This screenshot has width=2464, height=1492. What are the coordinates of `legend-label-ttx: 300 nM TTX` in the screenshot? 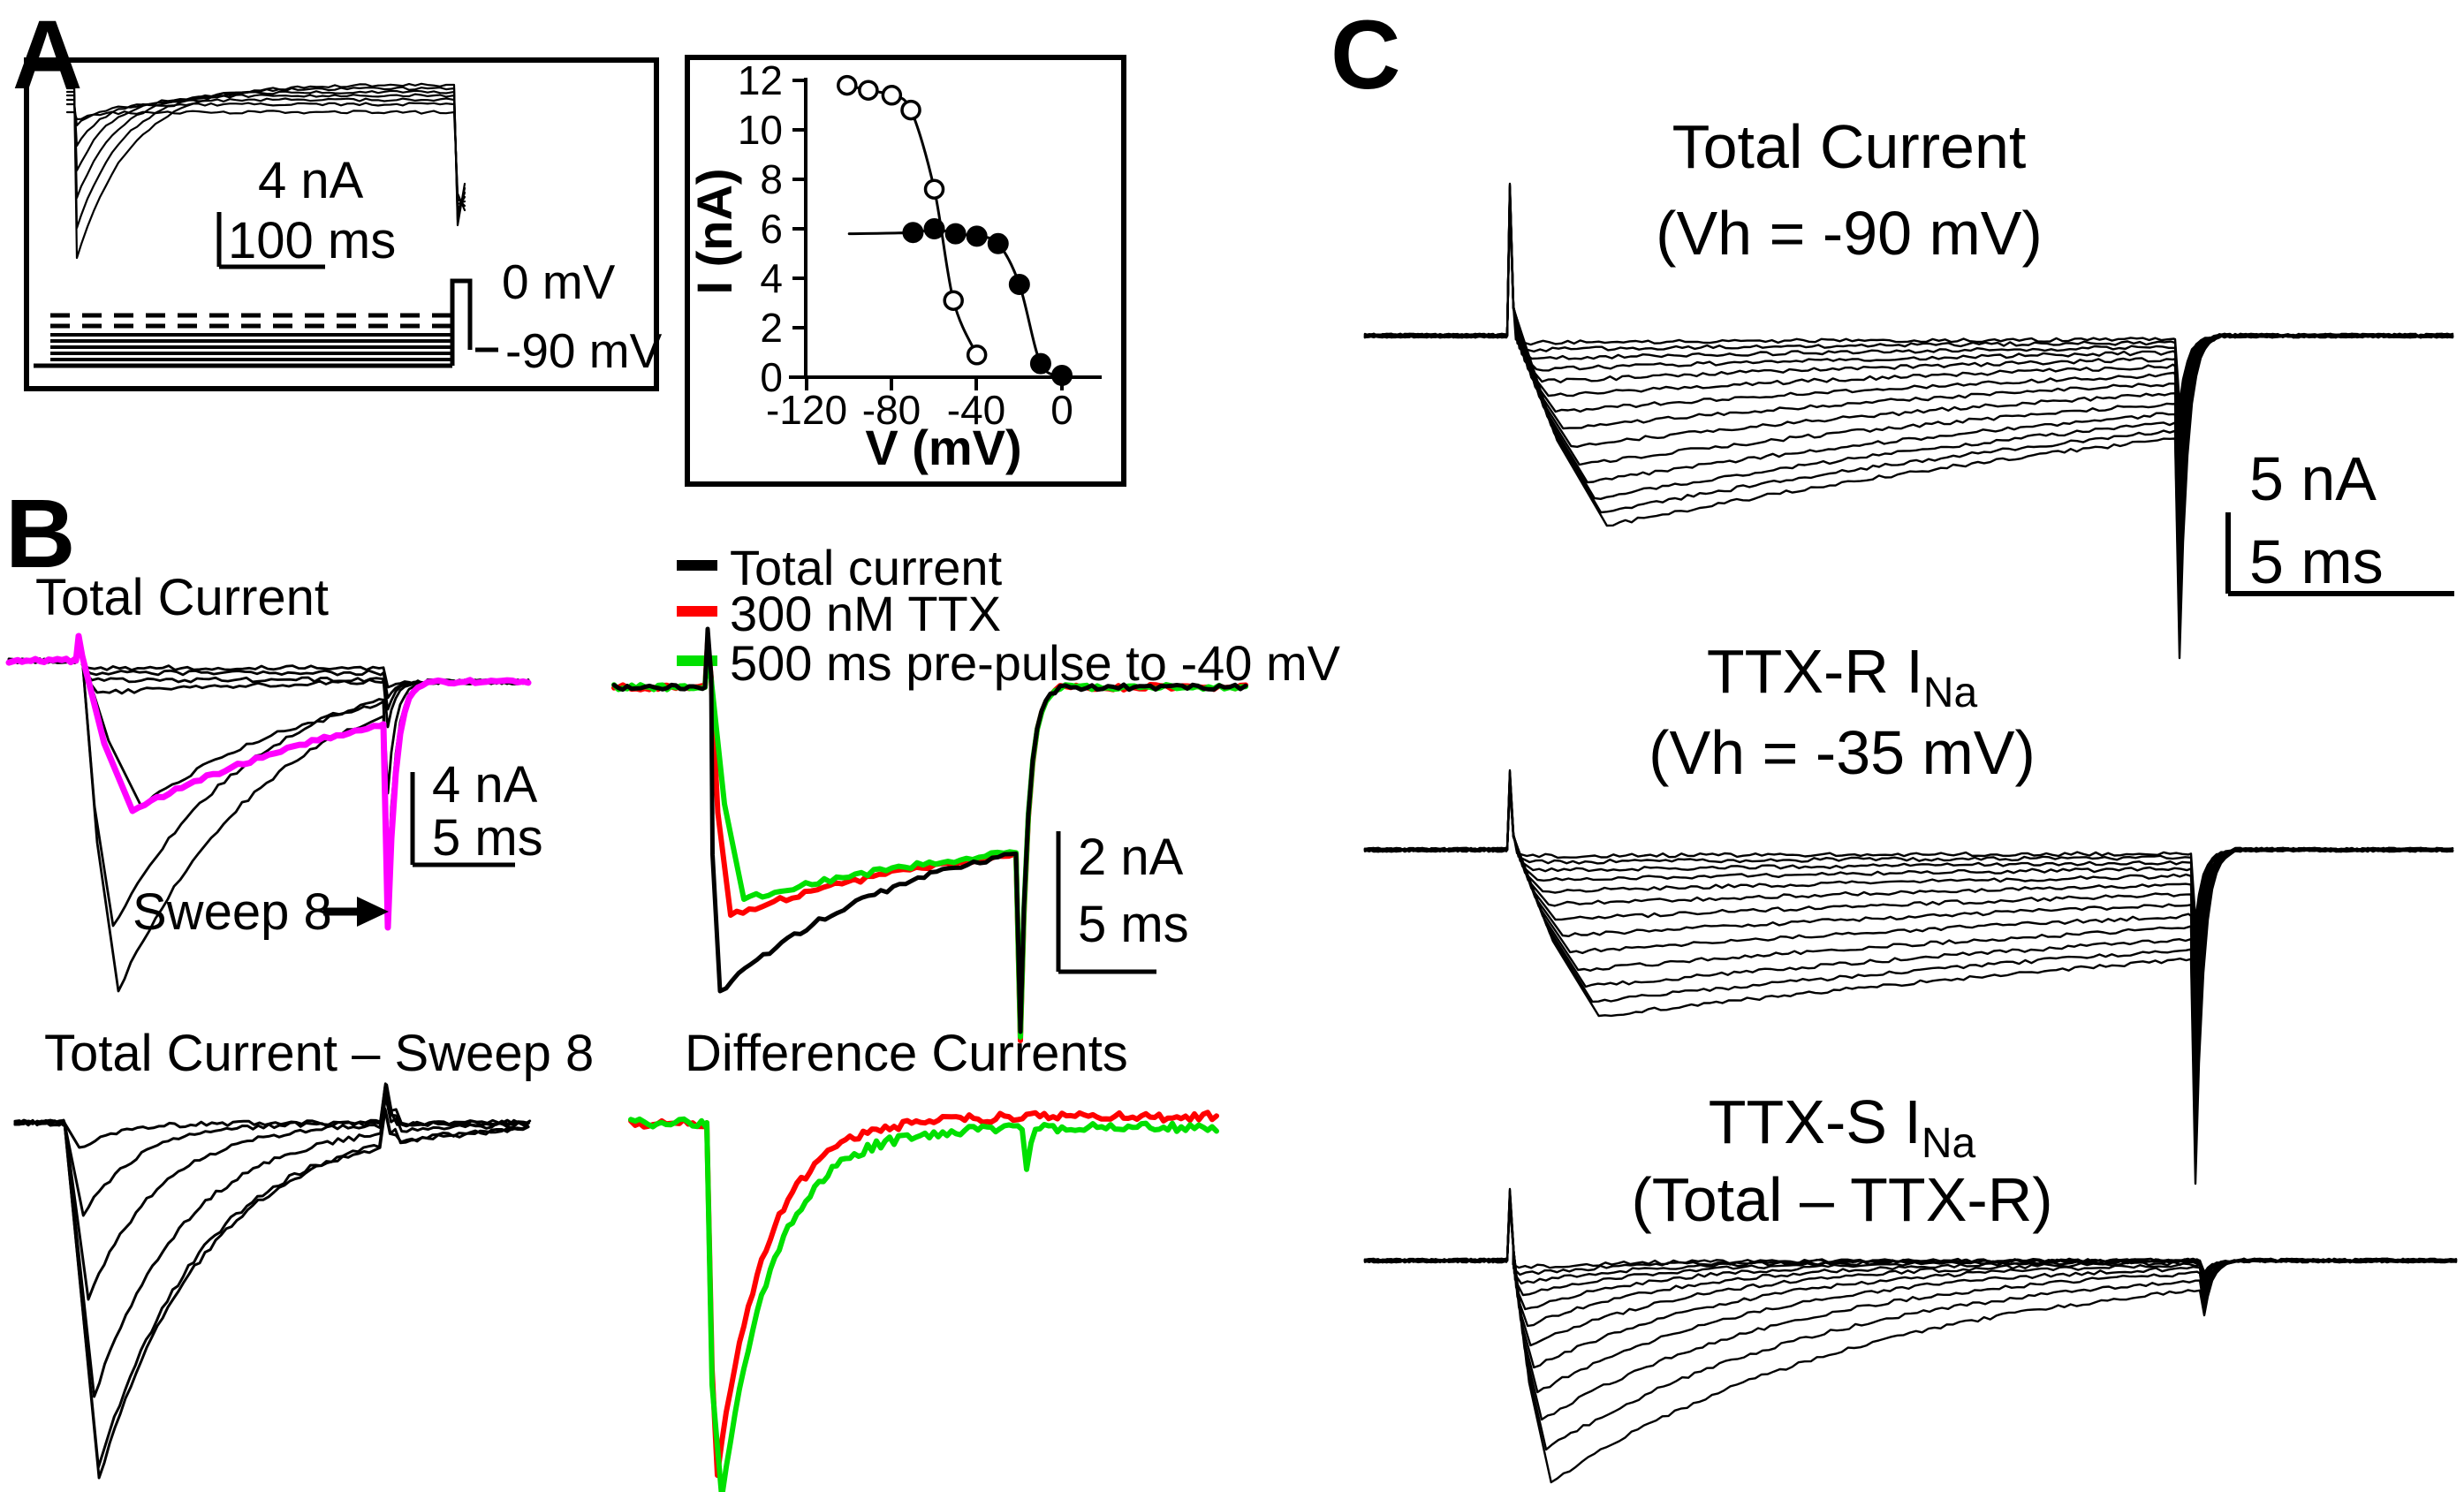 It's located at (865, 613).